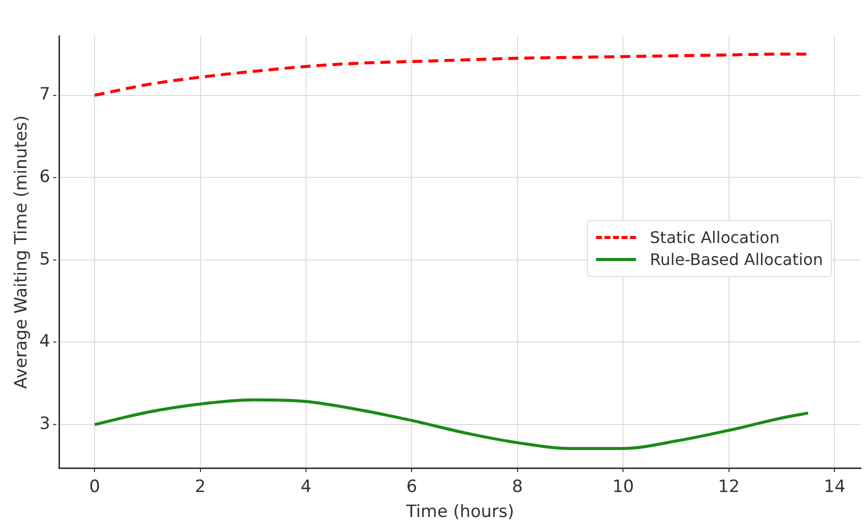  Describe the element at coordinates (306, 486) in the screenshot. I see `x-tick-label: 4` at that location.